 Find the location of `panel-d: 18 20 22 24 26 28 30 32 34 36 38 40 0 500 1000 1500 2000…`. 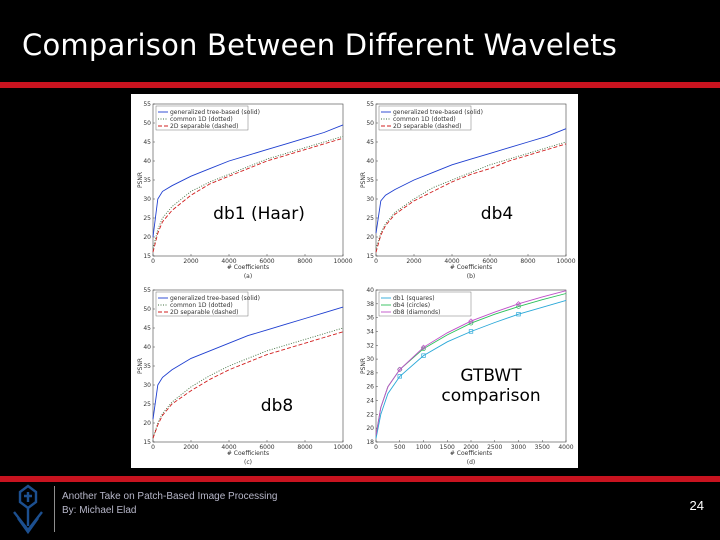

panel-d: 18 20 22 24 26 28 30 32 34 36 38 40 0 500 1000 1500 2000… is located at coordinates (469, 375).